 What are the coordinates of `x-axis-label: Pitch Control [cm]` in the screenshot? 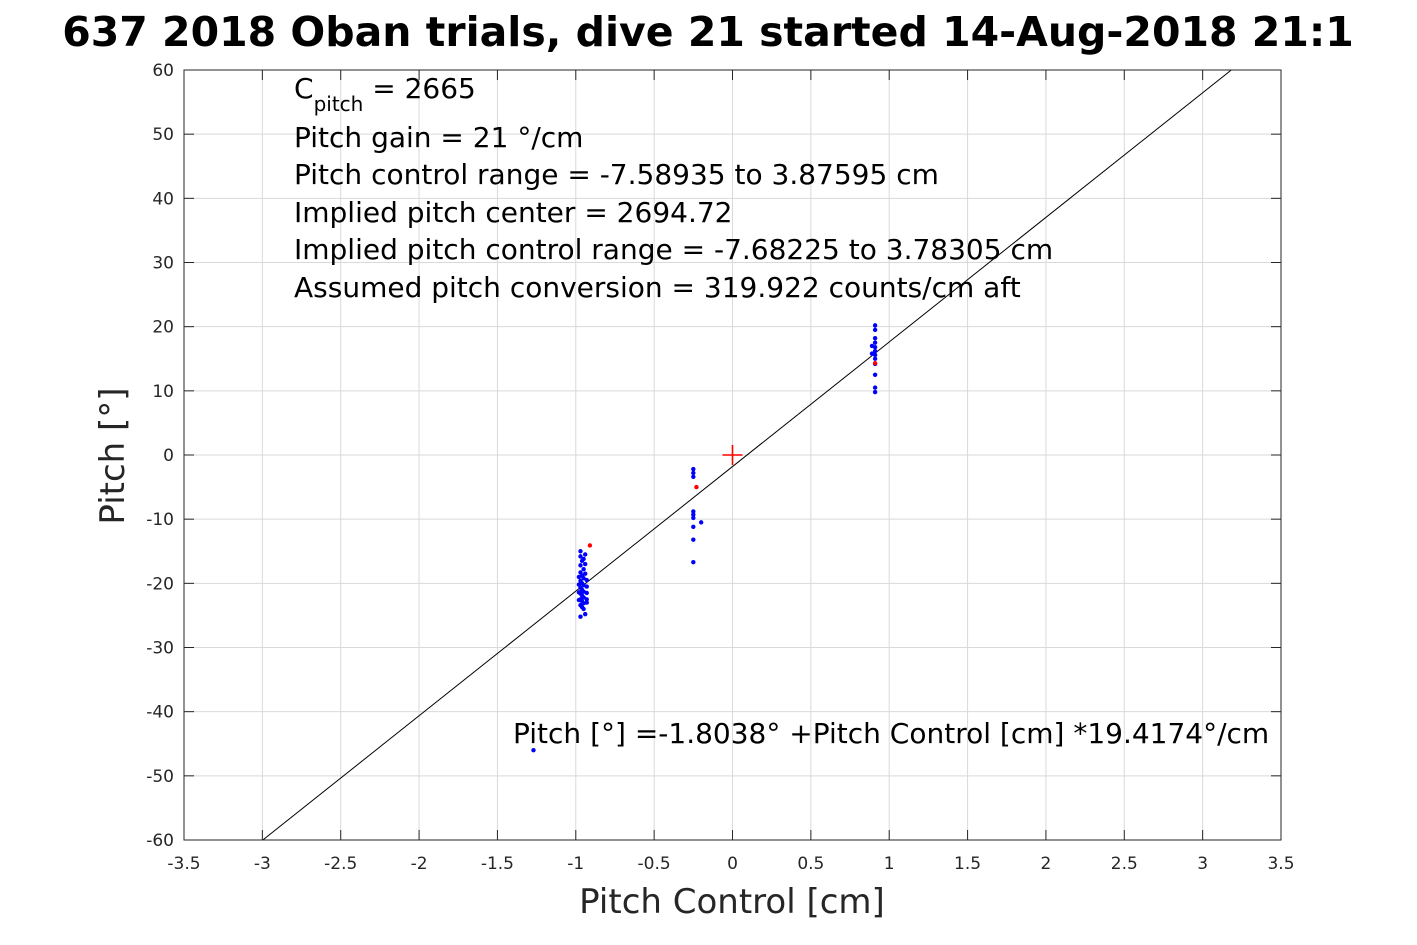 It's located at (732, 902).